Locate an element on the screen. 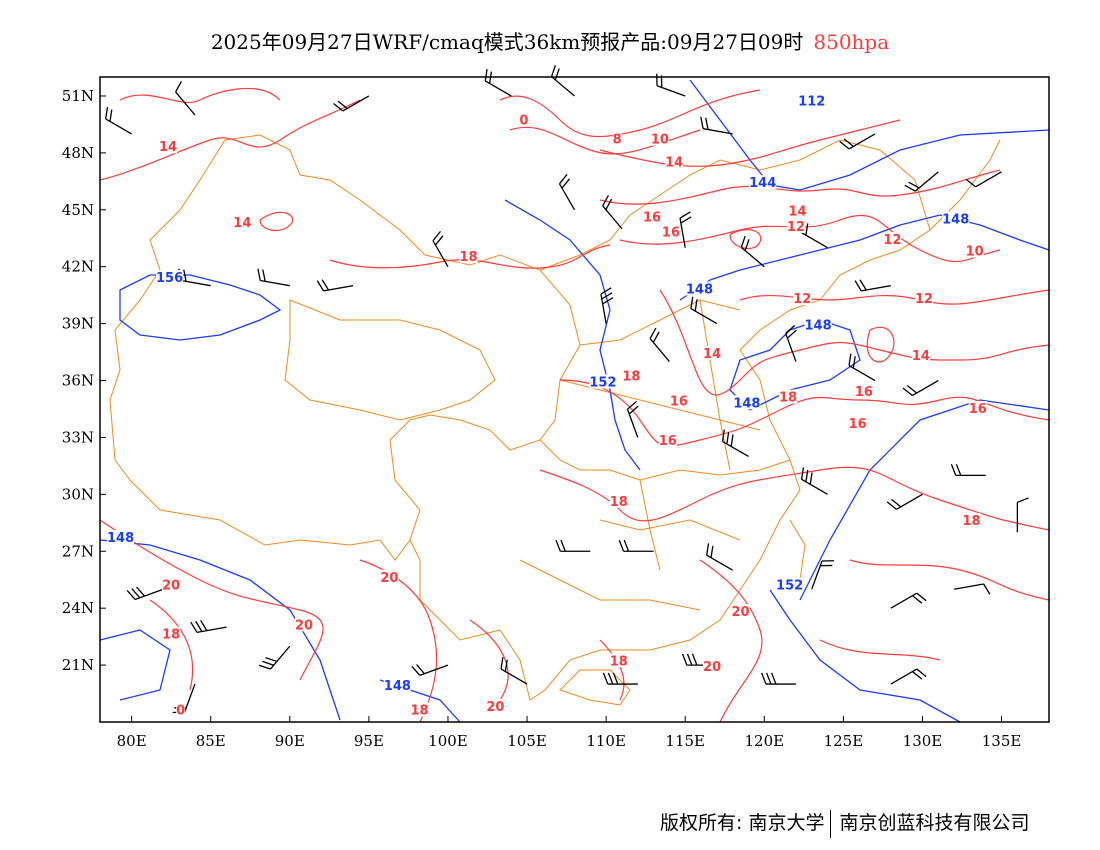 This screenshot has width=1100, height=850. lon-tick-label: 130E is located at coordinates (923, 741).